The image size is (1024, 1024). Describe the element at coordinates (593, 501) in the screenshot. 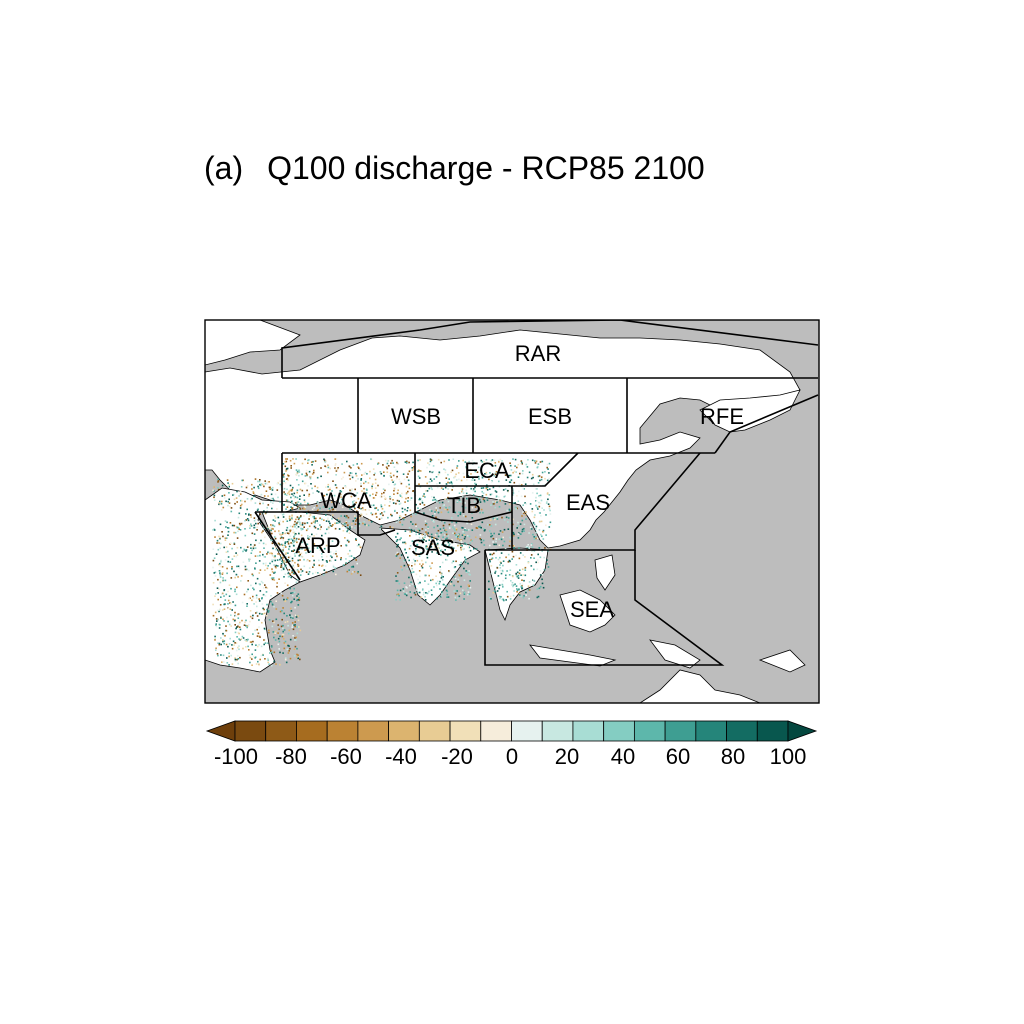

I see `eas-south` at that location.